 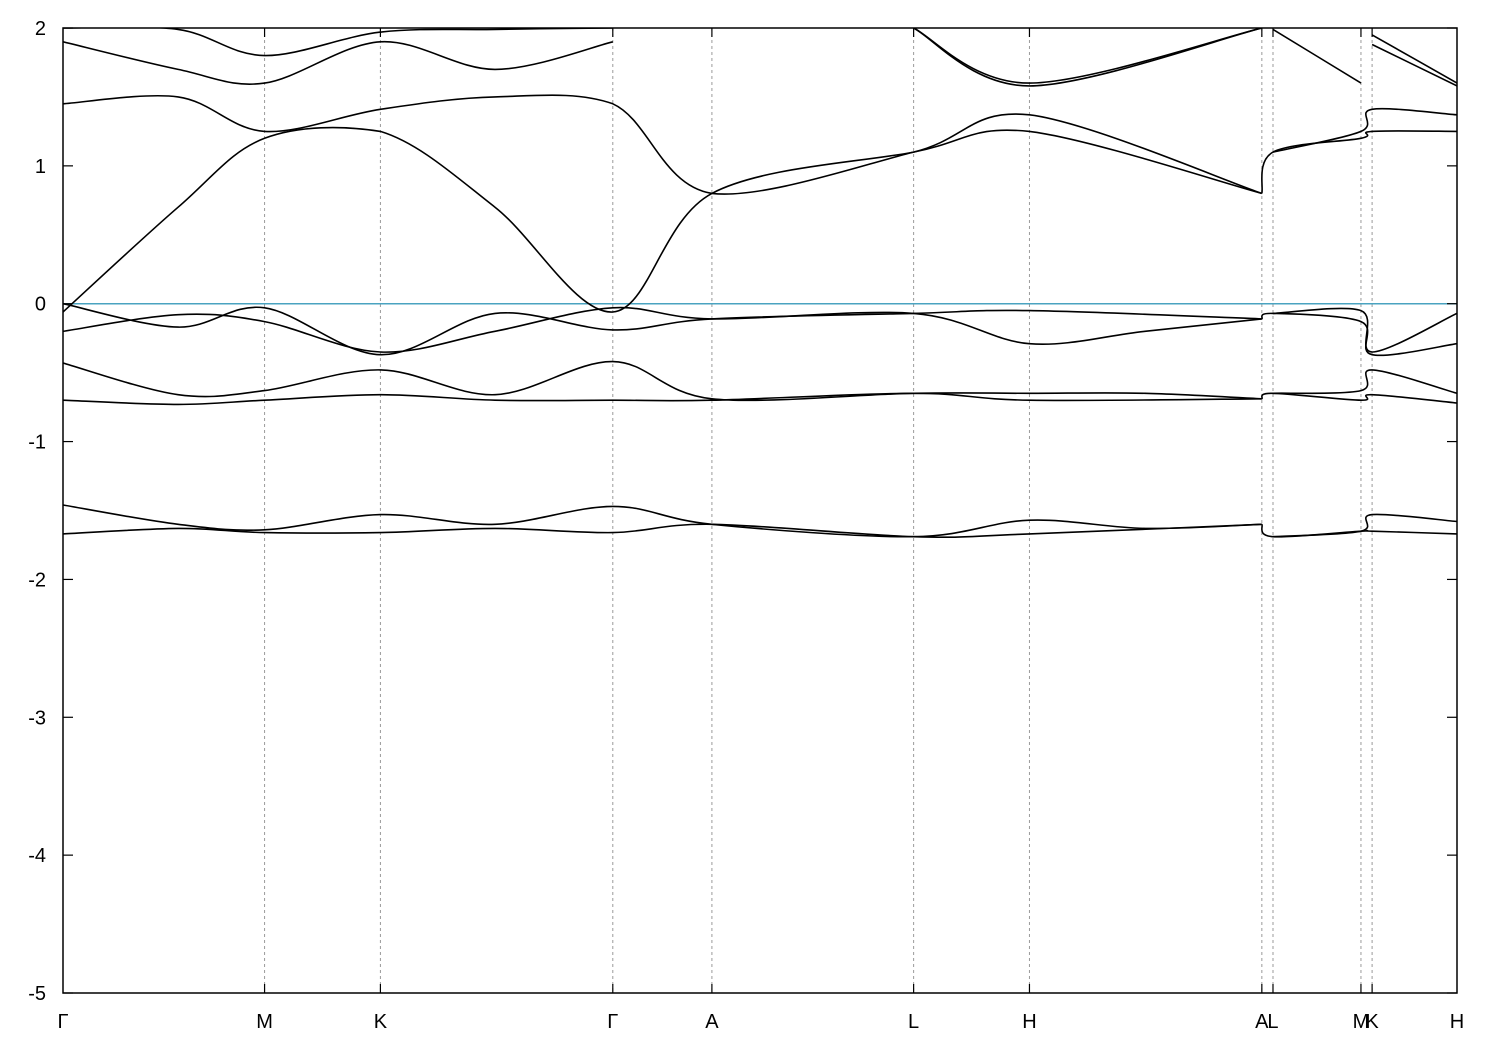 I want to click on x-tick-labels: Γ M K Γ A L H AL MK H, so click(x=760, y=1022).